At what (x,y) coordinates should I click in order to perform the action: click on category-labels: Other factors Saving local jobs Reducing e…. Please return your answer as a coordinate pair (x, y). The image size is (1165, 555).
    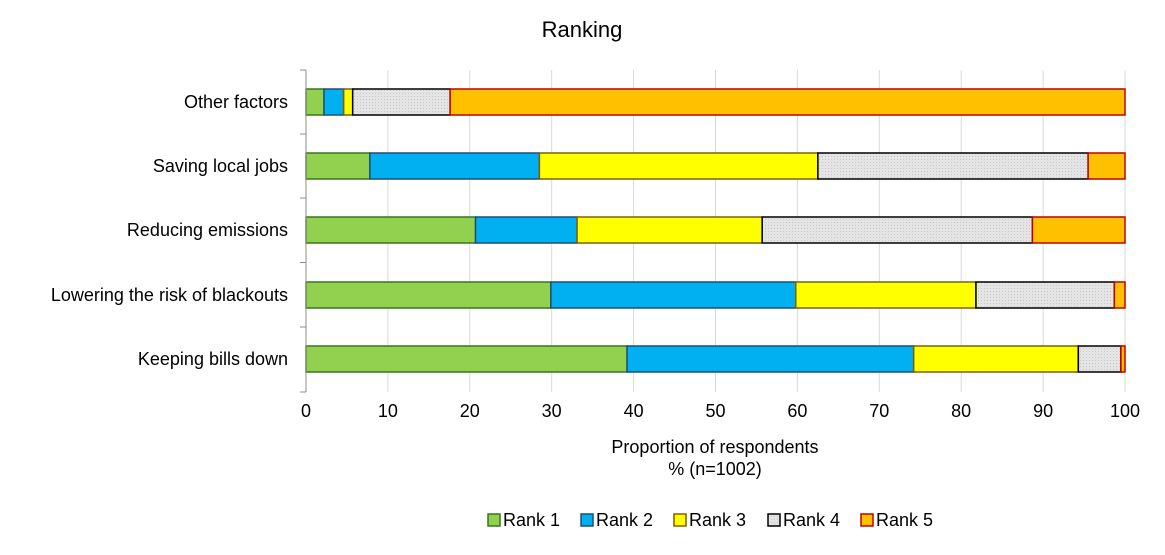
    Looking at the image, I should click on (169, 230).